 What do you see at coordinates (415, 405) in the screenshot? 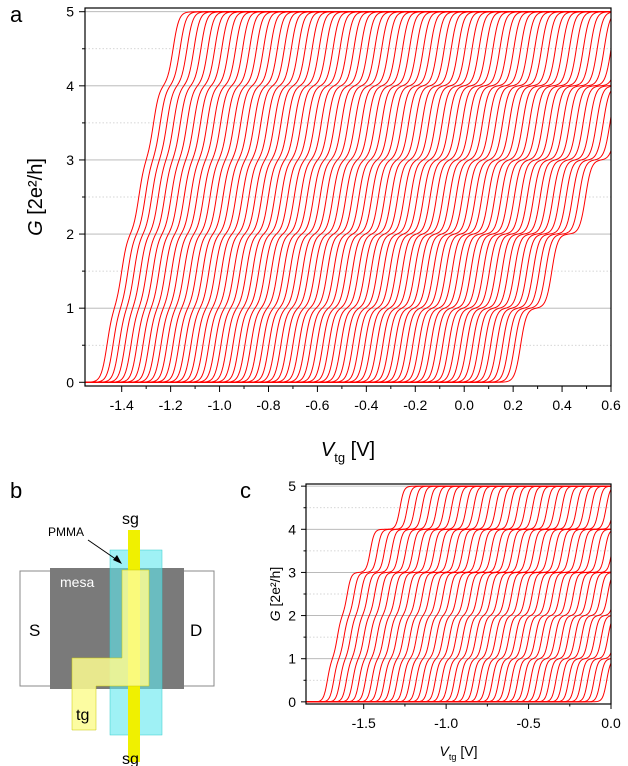
I see `x-tick-label: -0.2` at bounding box center [415, 405].